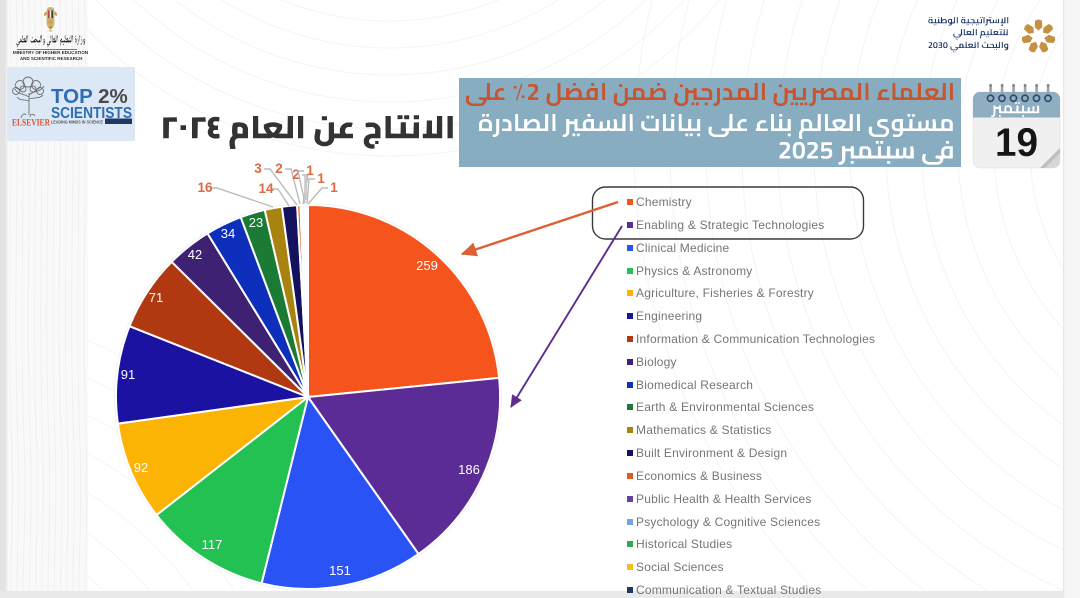 Image resolution: width=1080 pixels, height=598 pixels. Describe the element at coordinates (427, 265) in the screenshot. I see `svg-text: 259` at that location.